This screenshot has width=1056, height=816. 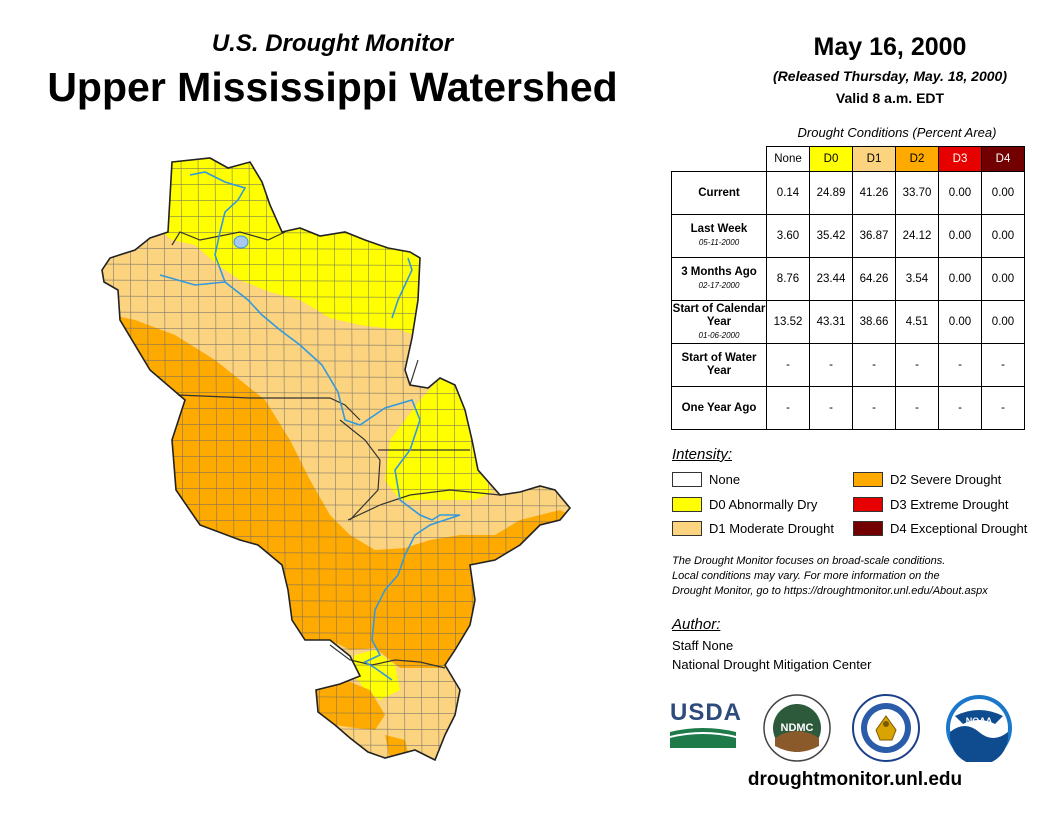 I want to click on cell: 3.60, so click(x=788, y=236).